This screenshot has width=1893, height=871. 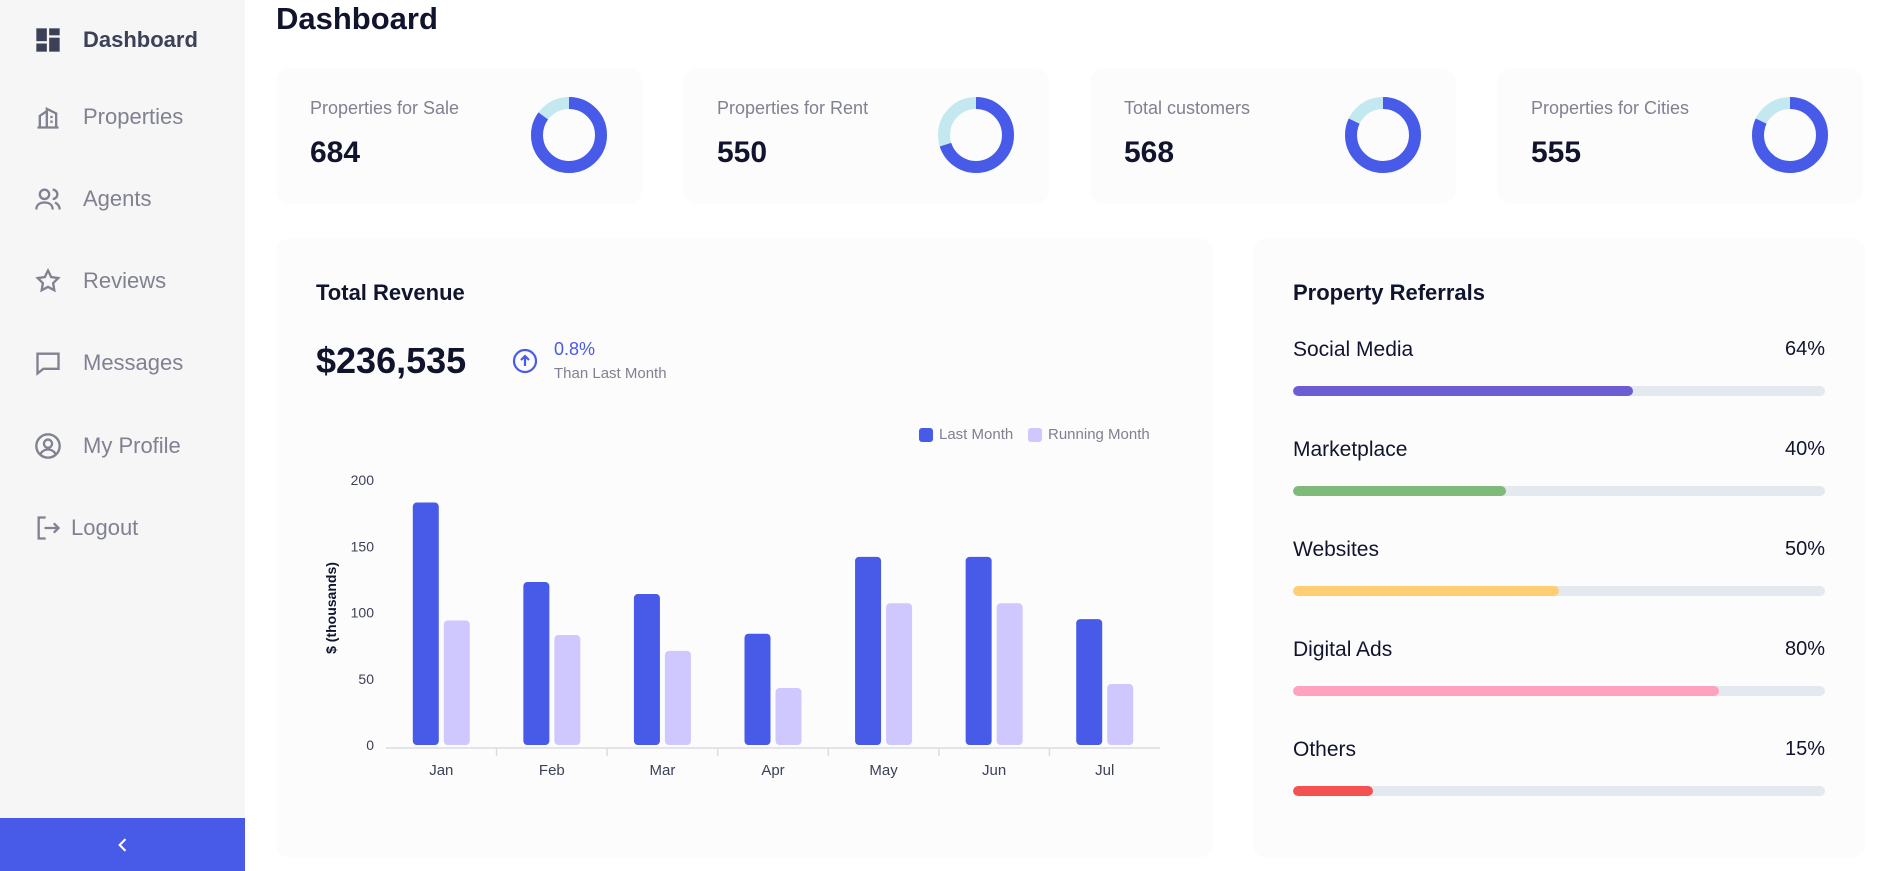 What do you see at coordinates (48, 40) in the screenshot?
I see `dashboard-icon` at bounding box center [48, 40].